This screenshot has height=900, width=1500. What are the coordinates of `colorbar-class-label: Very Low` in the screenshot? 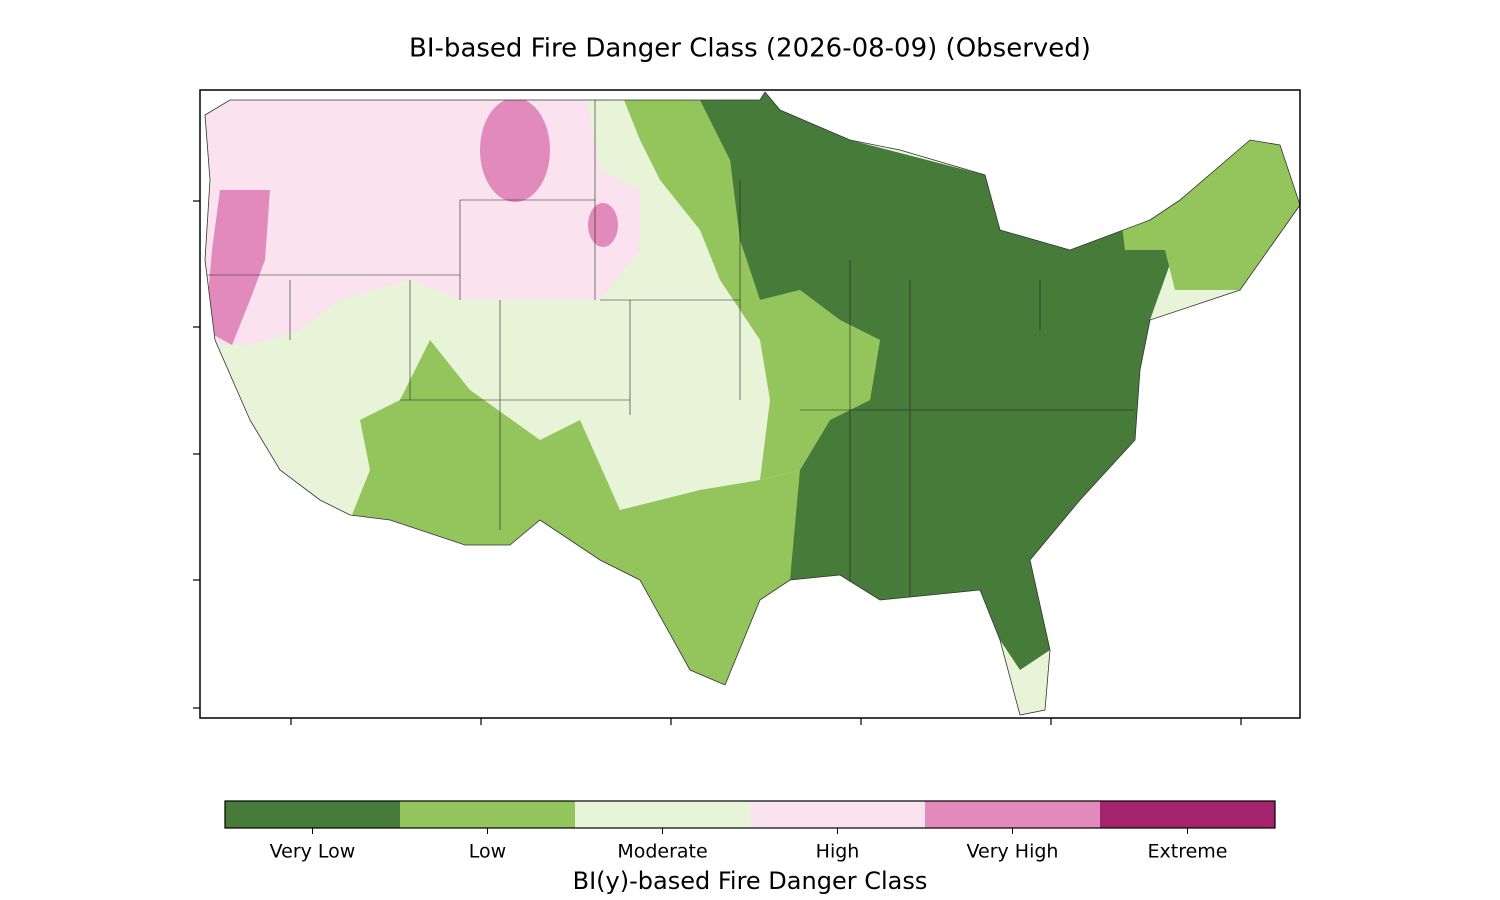 It's located at (313, 852).